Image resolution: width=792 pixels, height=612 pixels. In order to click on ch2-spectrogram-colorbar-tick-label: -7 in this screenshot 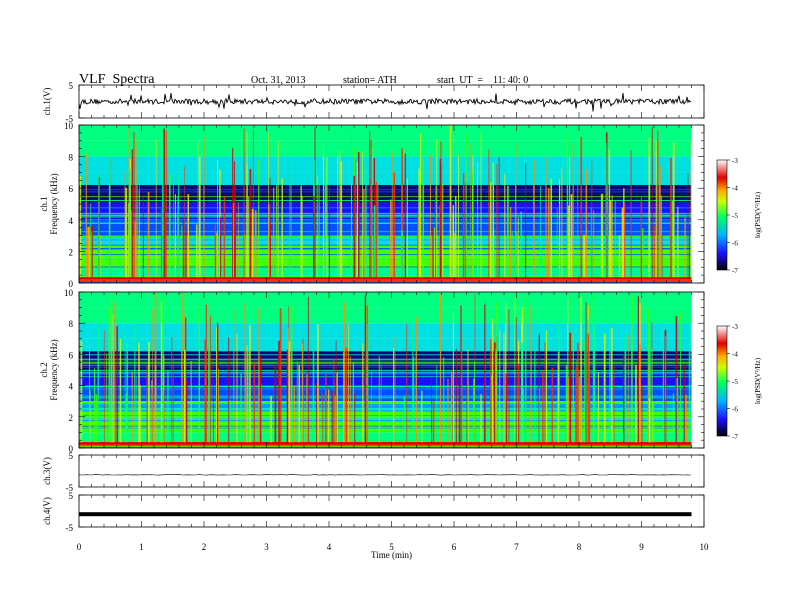, I will do `click(735, 437)`.